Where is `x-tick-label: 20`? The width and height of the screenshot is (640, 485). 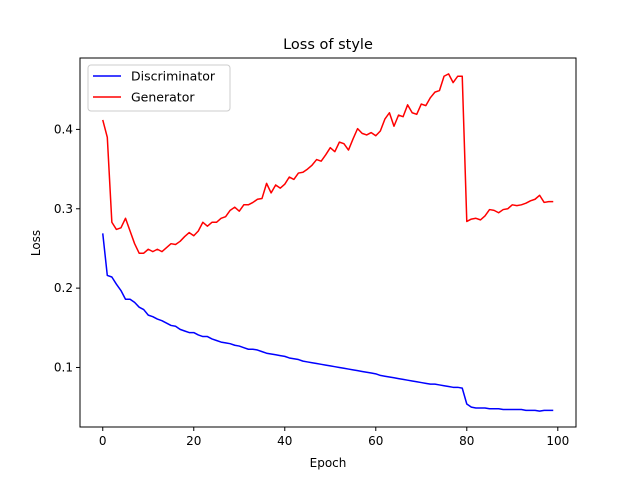
x-tick-label: 20 is located at coordinates (193, 441).